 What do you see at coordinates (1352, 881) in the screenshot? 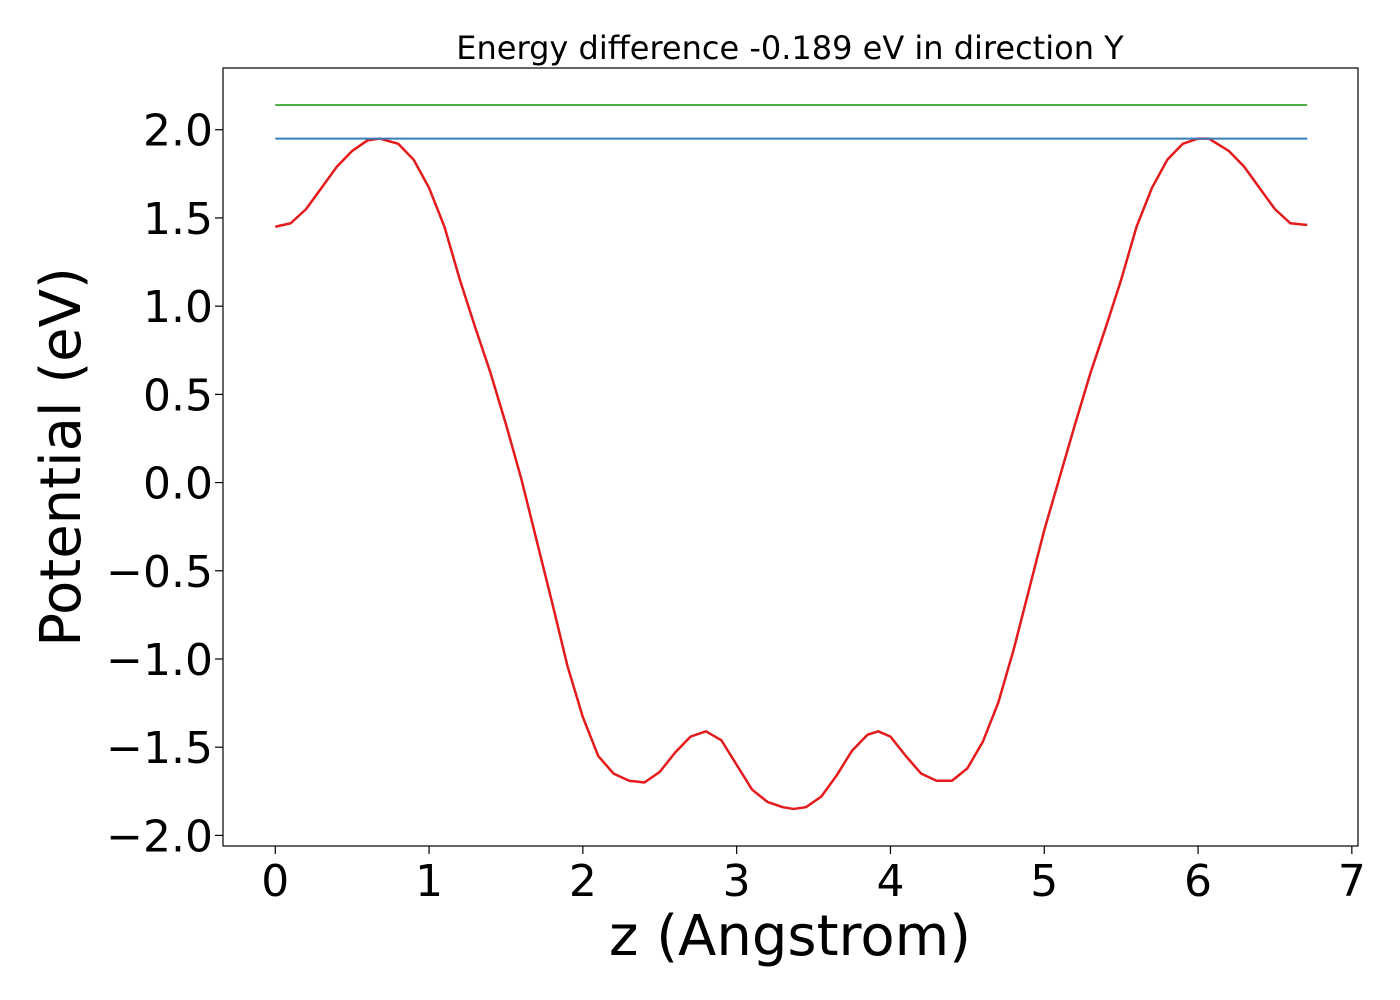
I see `x-tick-label: 7` at bounding box center [1352, 881].